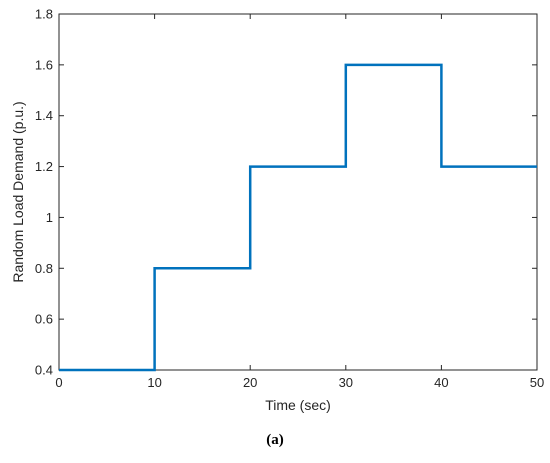  What do you see at coordinates (44, 319) in the screenshot?
I see `y-tick-label: 0.6` at bounding box center [44, 319].